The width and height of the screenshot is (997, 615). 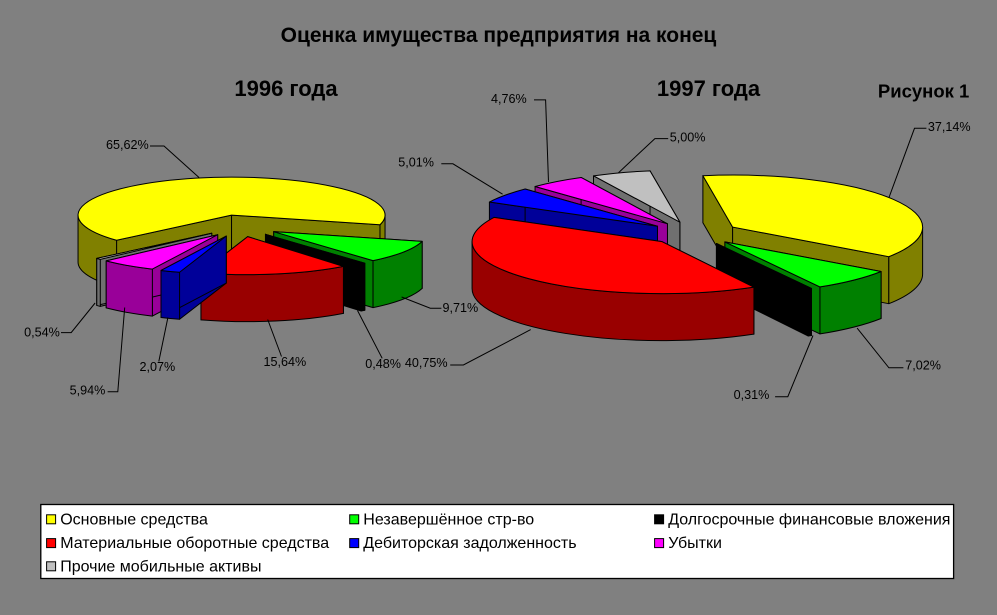 What do you see at coordinates (127, 145) in the screenshot?
I see `svg-text: 65,62%` at bounding box center [127, 145].